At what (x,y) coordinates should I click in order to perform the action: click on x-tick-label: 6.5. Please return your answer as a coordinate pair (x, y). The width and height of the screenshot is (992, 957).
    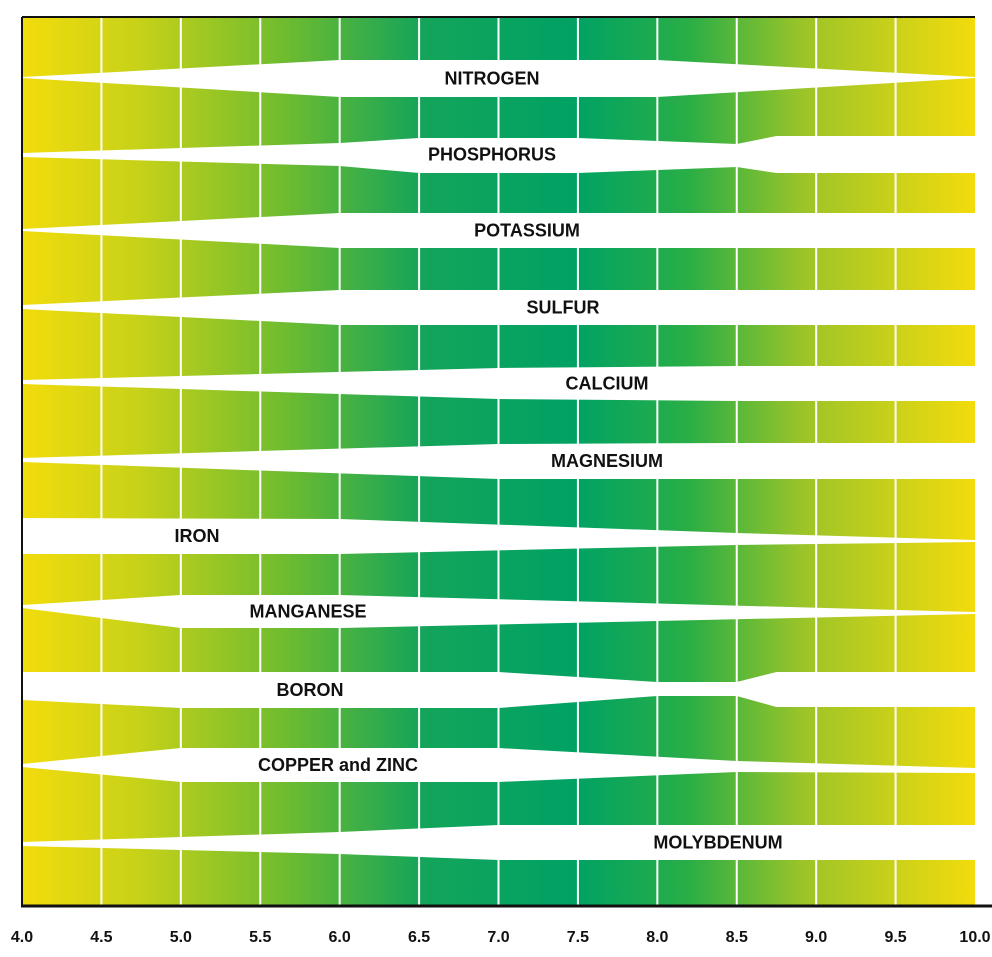
    Looking at the image, I should click on (419, 937).